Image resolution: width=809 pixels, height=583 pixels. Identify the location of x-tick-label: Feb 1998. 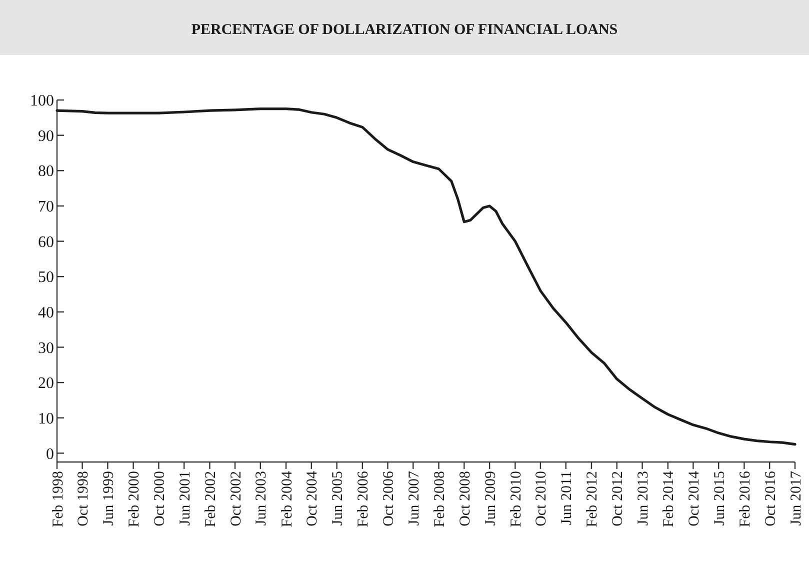
(58, 499).